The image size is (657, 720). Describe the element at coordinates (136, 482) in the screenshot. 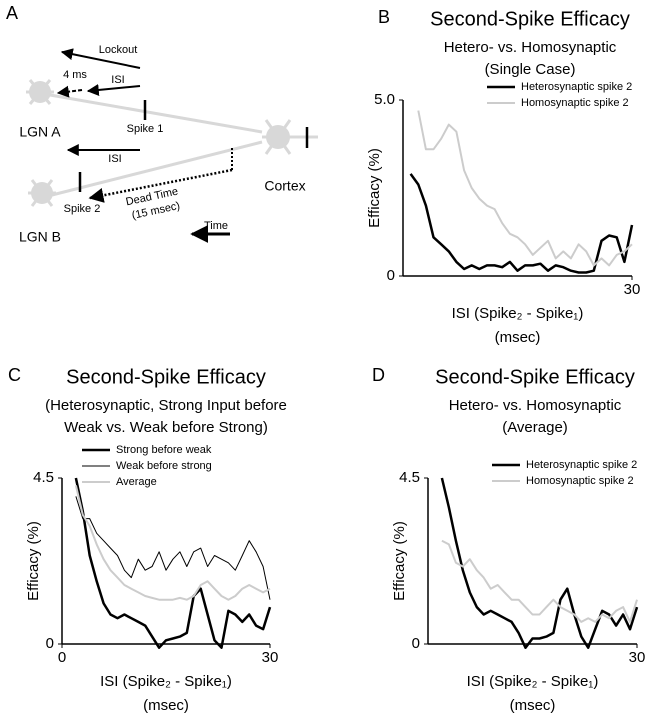

I see `legend-label: Average` at that location.